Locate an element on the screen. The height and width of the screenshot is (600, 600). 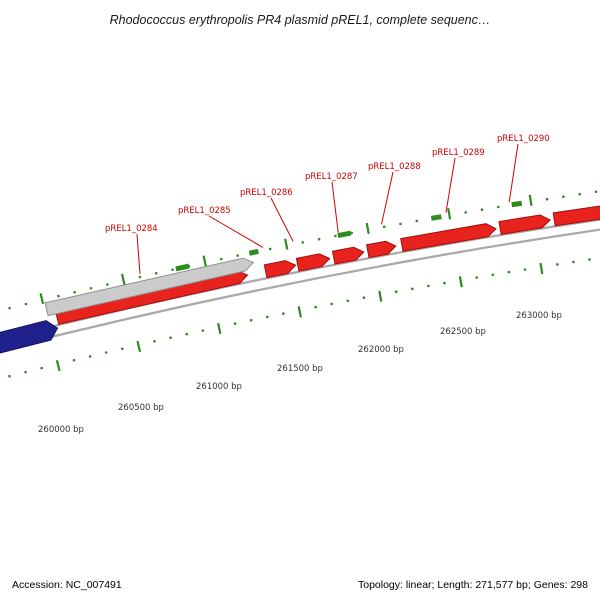
gene-label: pREL1_0284 is located at coordinates (131, 229).